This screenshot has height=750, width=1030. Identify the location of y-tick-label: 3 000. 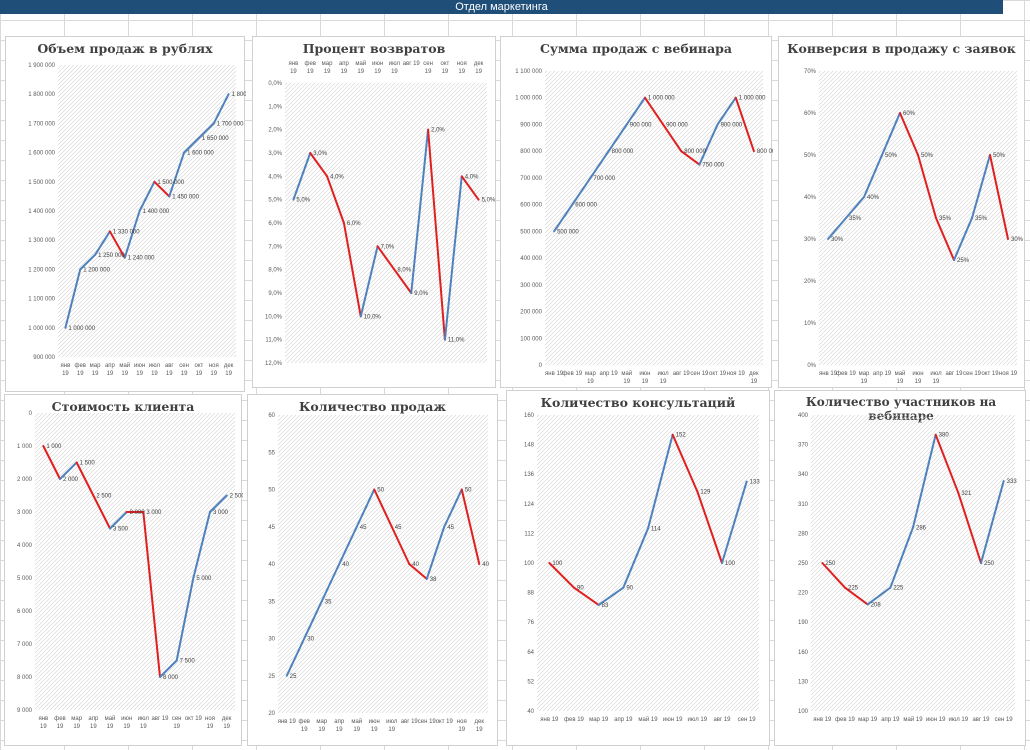
(25, 513).